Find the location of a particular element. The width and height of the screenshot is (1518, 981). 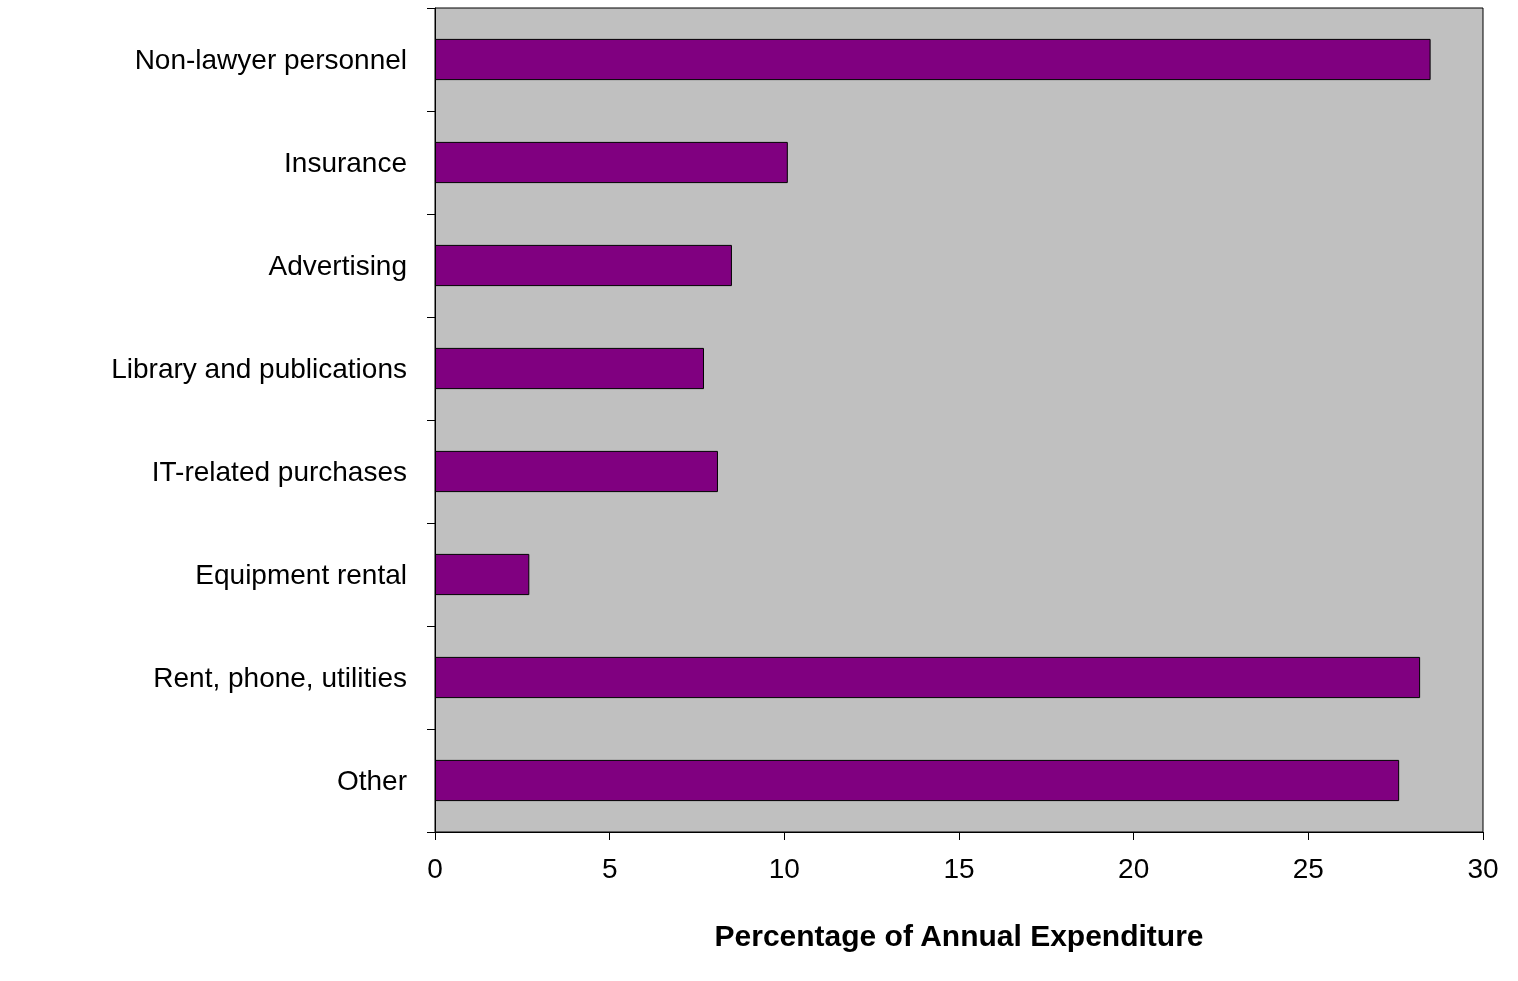

y-tick-label: Rent, phone, utilities is located at coordinates (280, 677).